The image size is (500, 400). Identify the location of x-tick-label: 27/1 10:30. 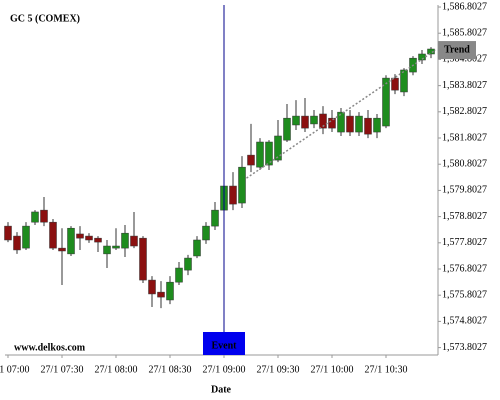
(385, 369).